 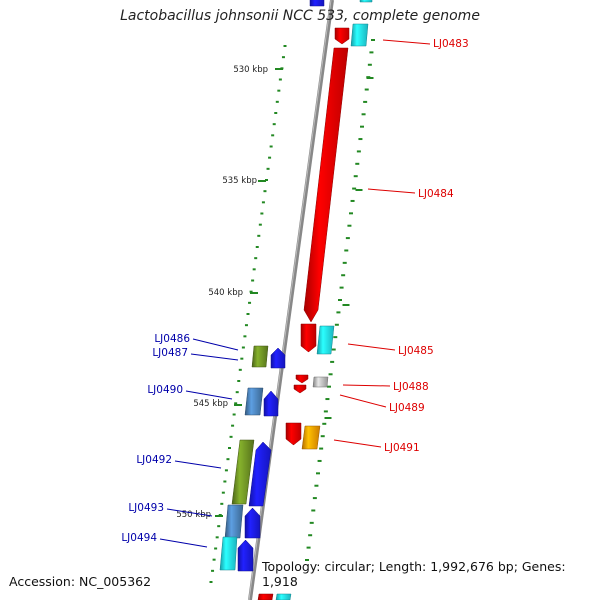 I want to click on gene-lj0485-cyan, so click(x=325, y=340).